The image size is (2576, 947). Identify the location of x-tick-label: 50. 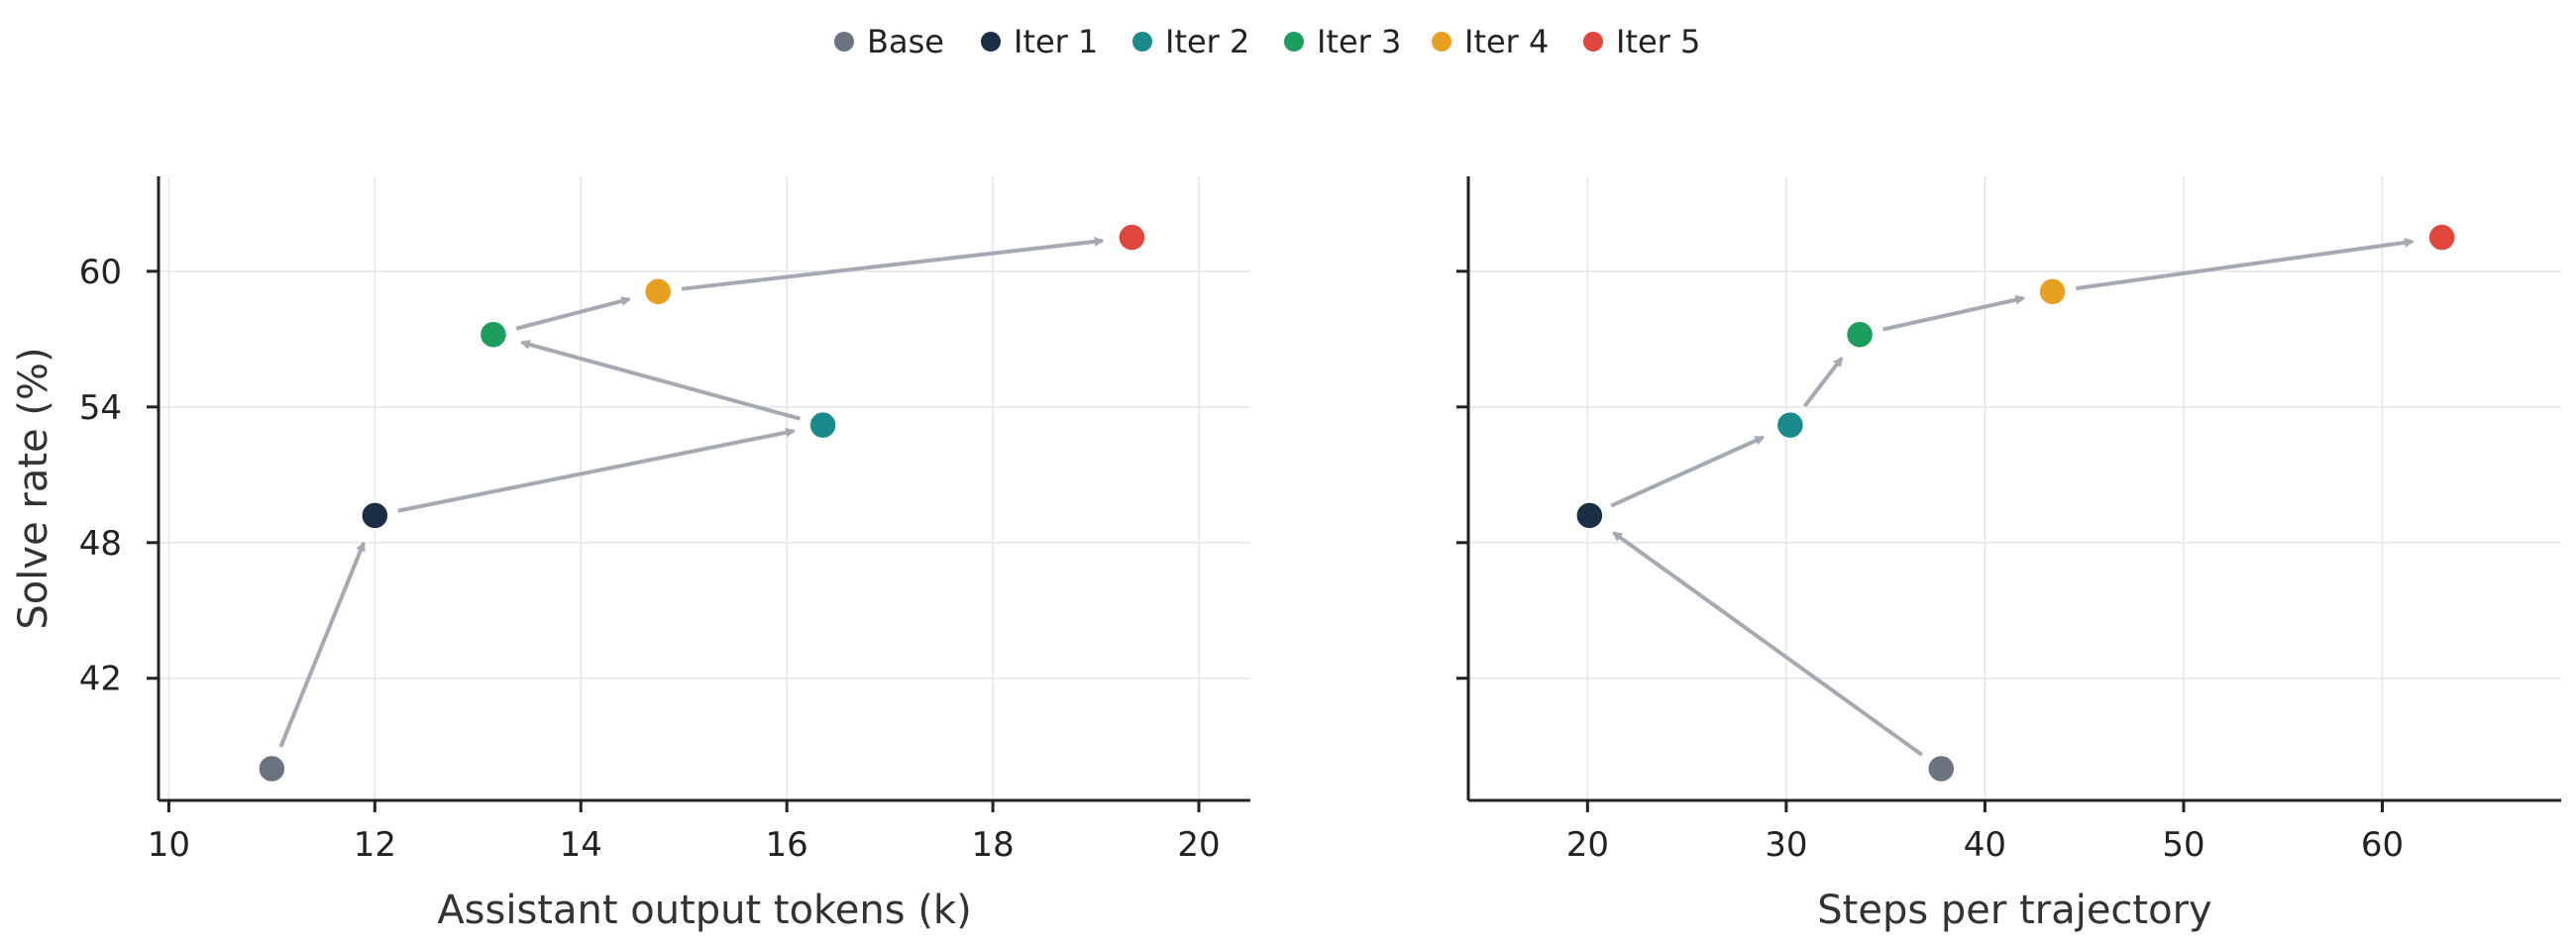
(2183, 845).